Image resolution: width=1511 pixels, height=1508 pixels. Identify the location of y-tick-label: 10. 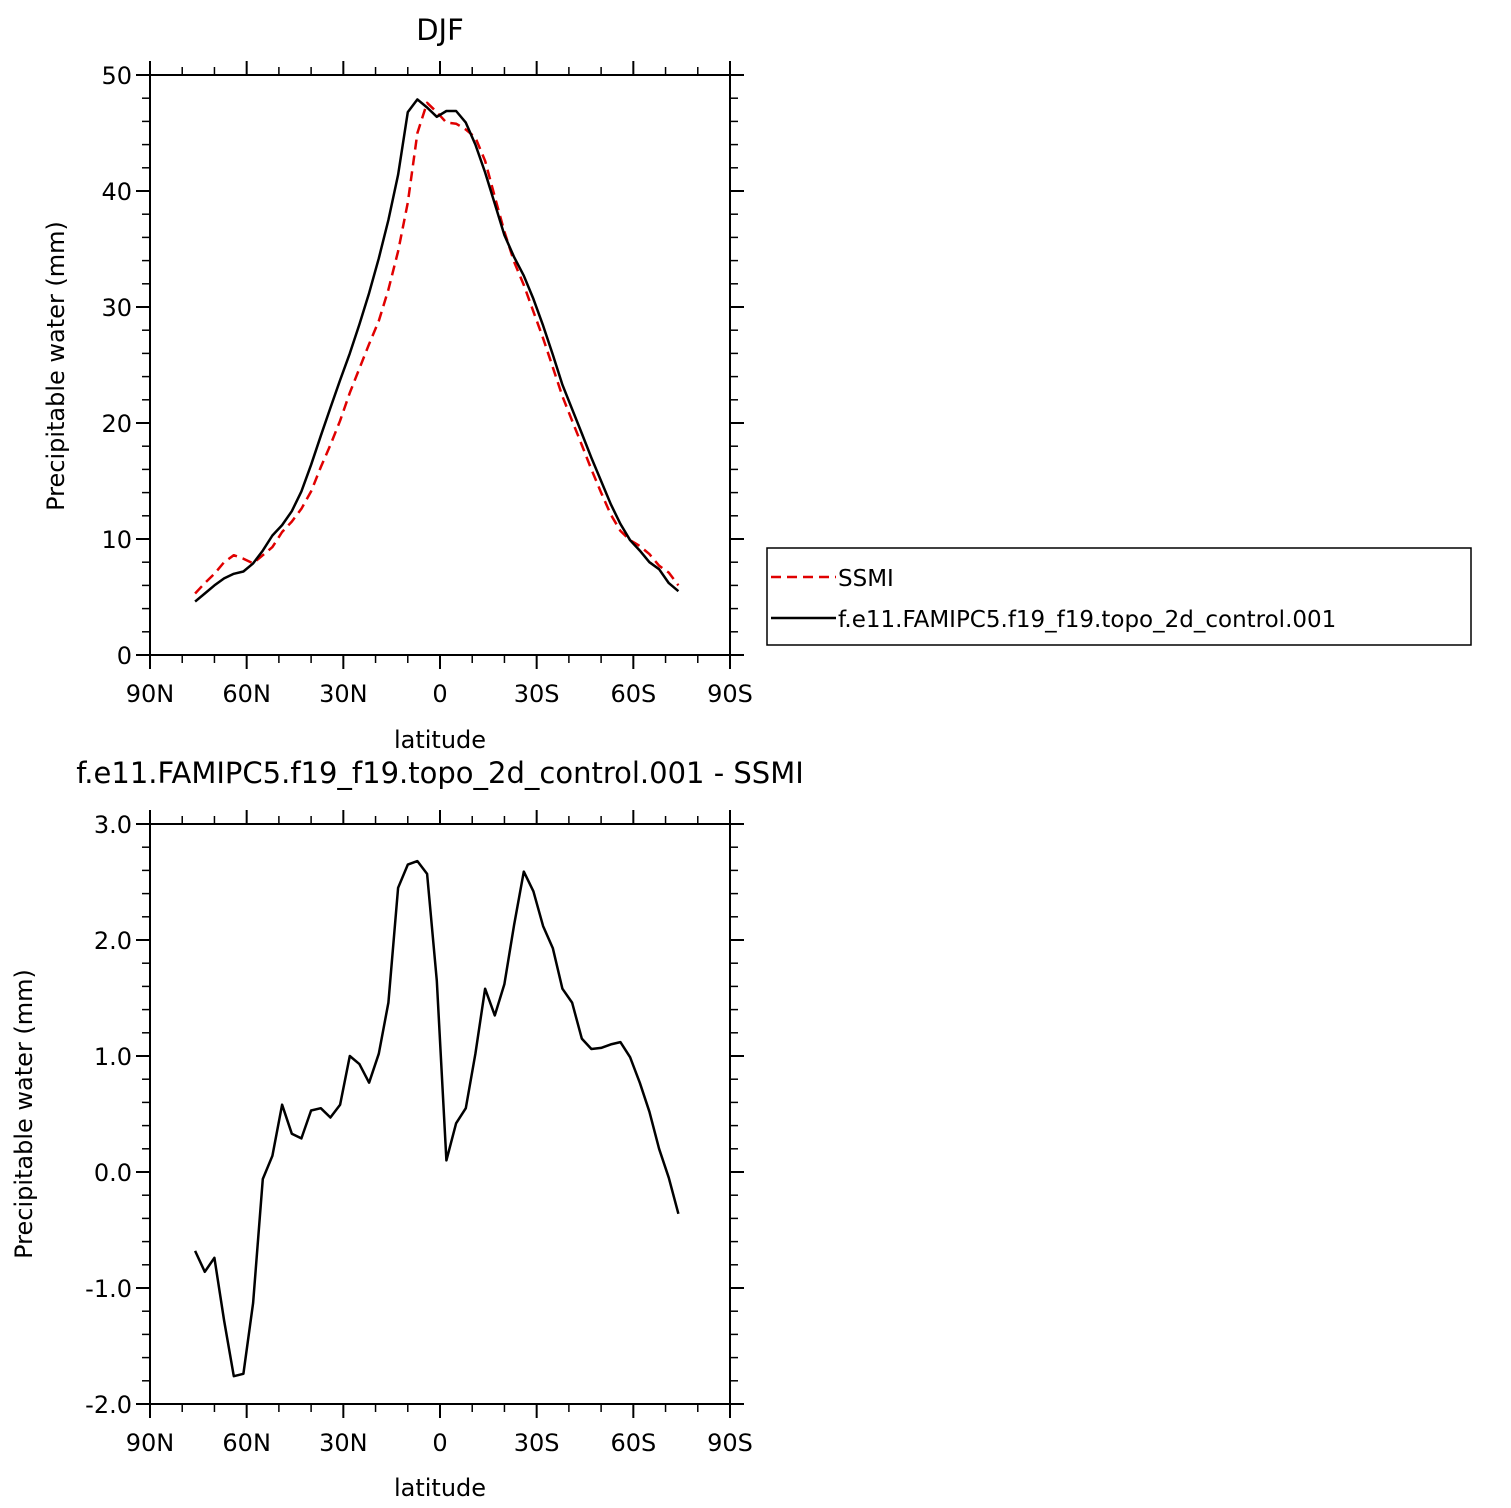
(116, 540).